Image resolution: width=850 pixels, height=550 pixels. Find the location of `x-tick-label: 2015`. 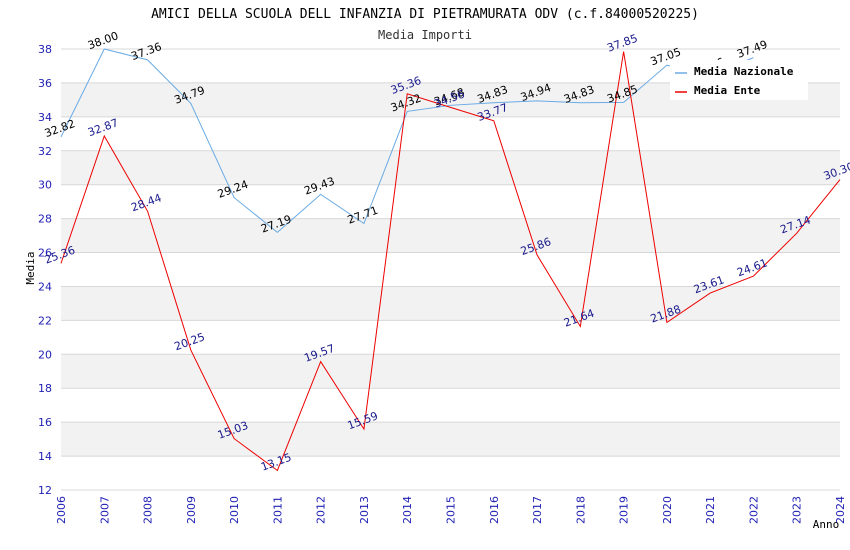

x-tick-label: 2015 is located at coordinates (451, 510).